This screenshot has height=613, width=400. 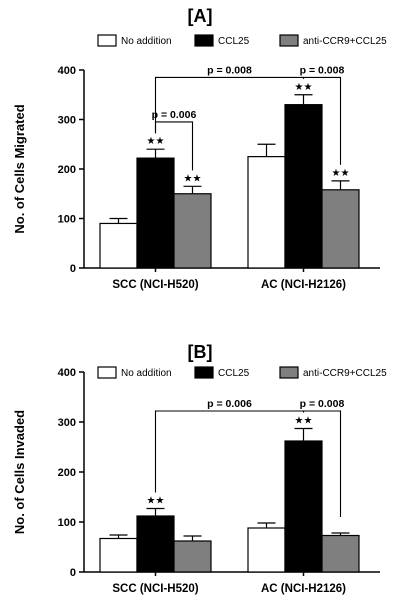 I want to click on y-axis-label: No. of Cells Migrated, so click(x=19, y=168).